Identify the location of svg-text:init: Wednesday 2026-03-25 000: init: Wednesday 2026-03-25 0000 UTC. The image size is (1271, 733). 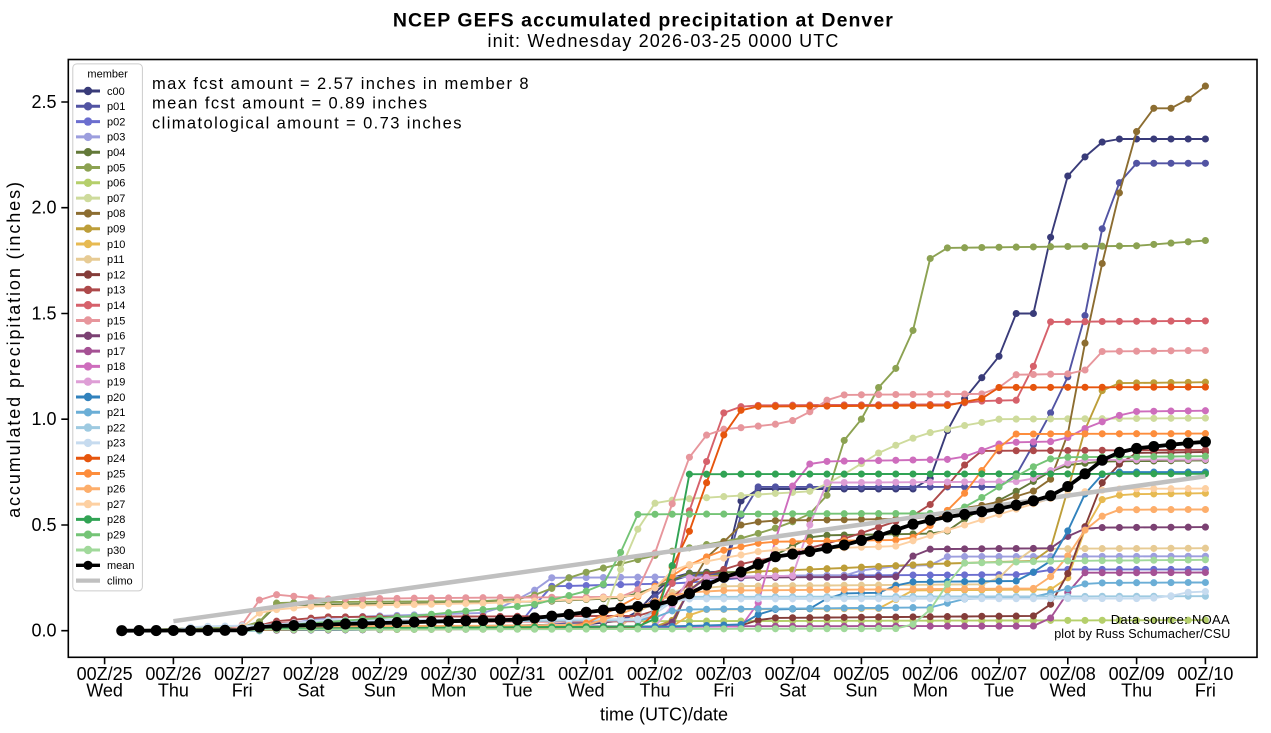
(663, 41).